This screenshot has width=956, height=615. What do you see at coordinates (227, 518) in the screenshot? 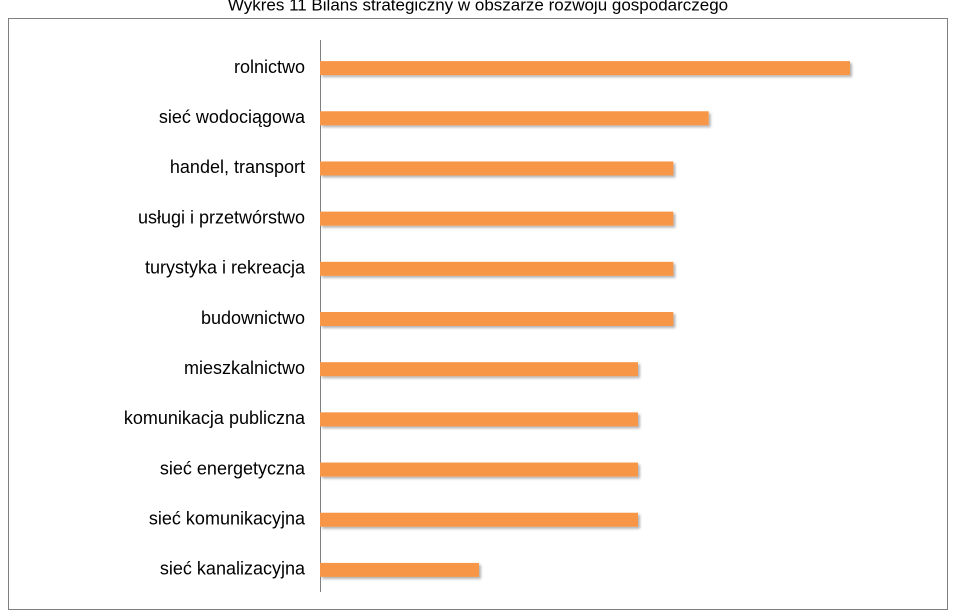
I see `category-label: sieć komunikacyjna` at bounding box center [227, 518].